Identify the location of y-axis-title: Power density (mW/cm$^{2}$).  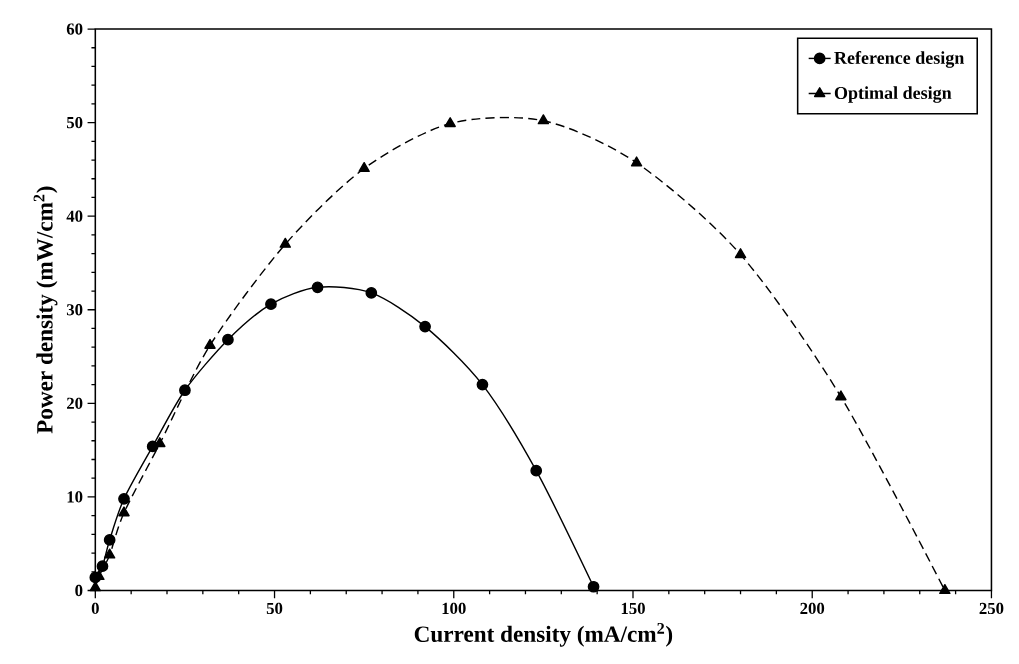
(45, 310).